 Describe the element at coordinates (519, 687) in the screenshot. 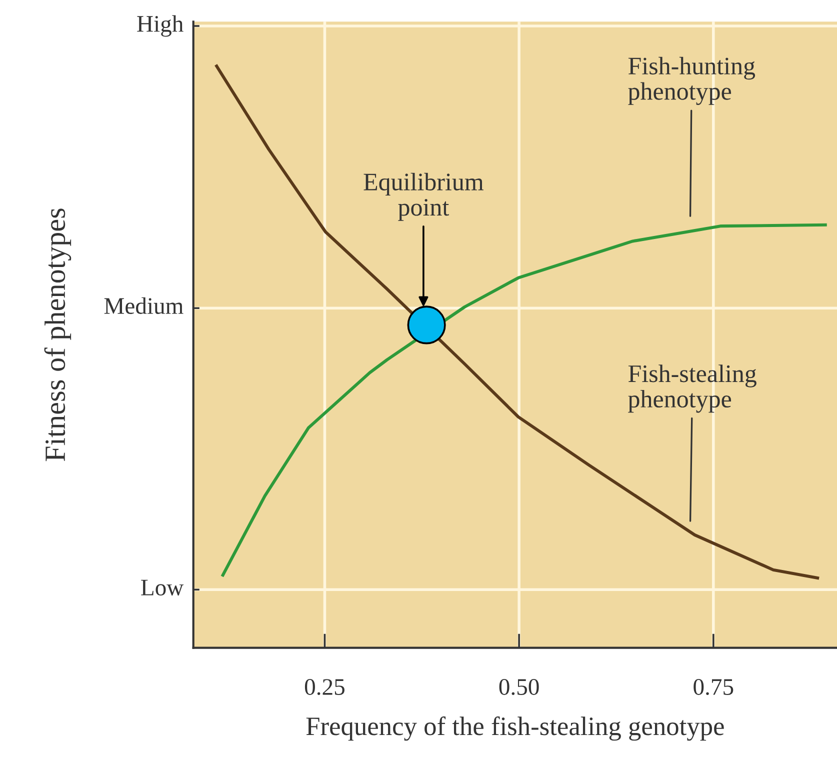

I see `x-tick-label: 0.50` at that location.